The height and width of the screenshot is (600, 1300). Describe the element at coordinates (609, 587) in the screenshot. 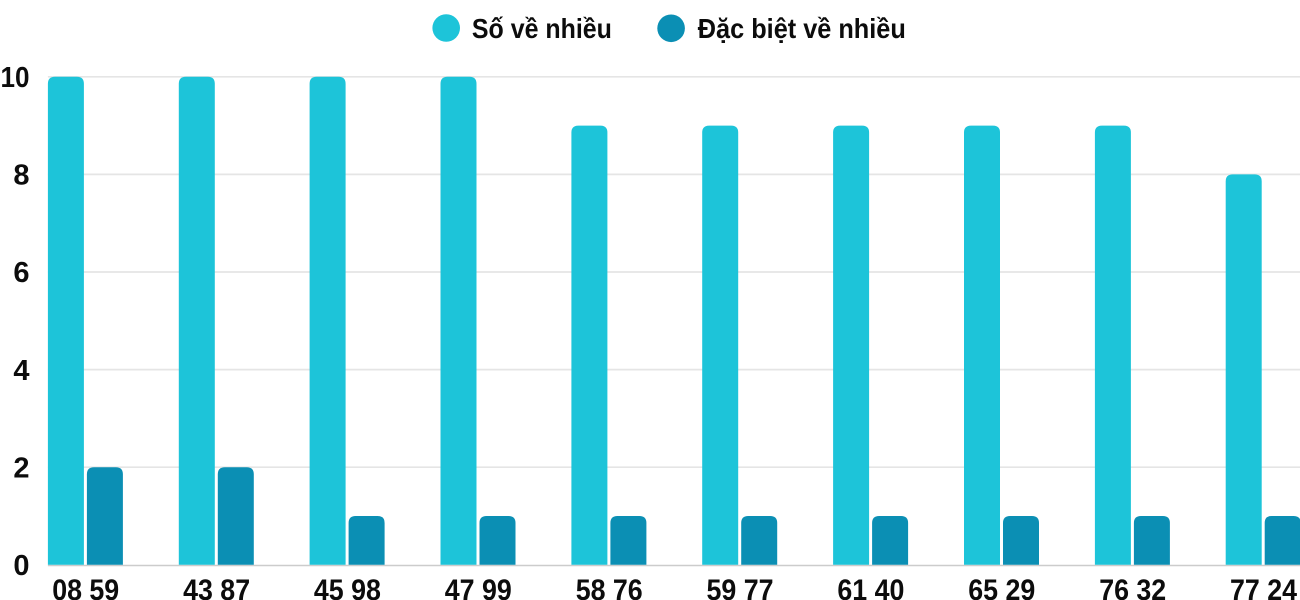

I see `svg-text: 58 76` at that location.